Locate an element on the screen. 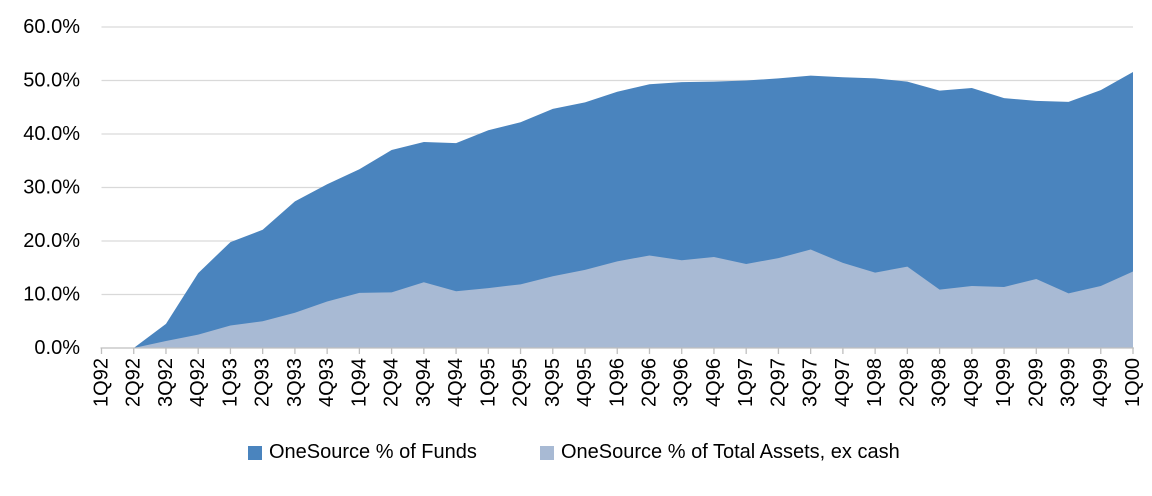  x-axis-label: 3Q98 is located at coordinates (940, 382).